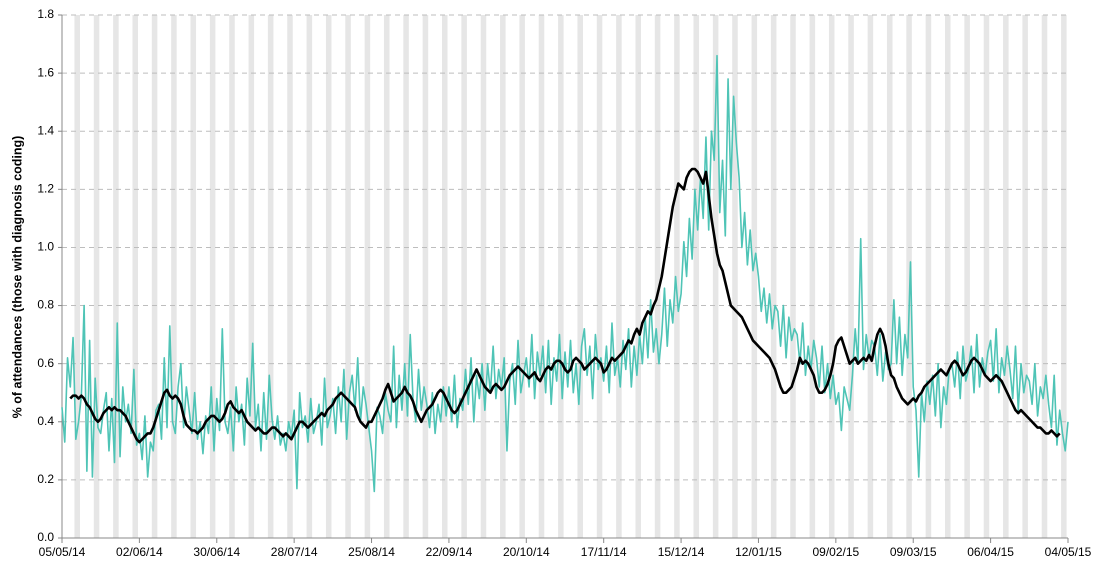 This screenshot has height=570, width=1116. Describe the element at coordinates (990, 552) in the screenshot. I see `x-tick-label: 06/04/15` at that location.